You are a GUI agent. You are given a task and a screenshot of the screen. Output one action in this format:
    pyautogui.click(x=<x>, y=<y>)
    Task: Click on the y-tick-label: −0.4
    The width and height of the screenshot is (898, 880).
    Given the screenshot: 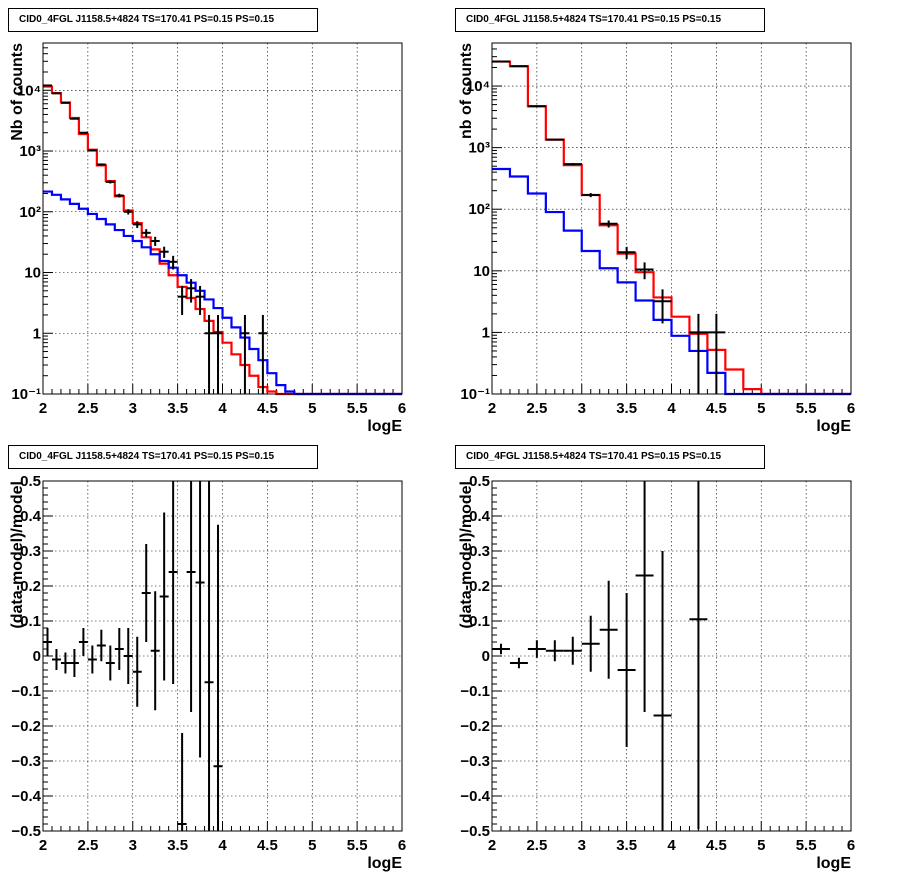 What is the action you would take?
    pyautogui.click(x=475, y=796)
    